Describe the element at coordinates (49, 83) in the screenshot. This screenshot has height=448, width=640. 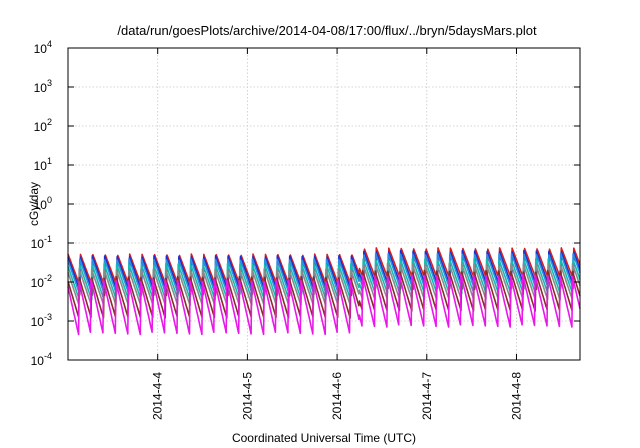
I see `y-tick-exponent: 3` at that location.